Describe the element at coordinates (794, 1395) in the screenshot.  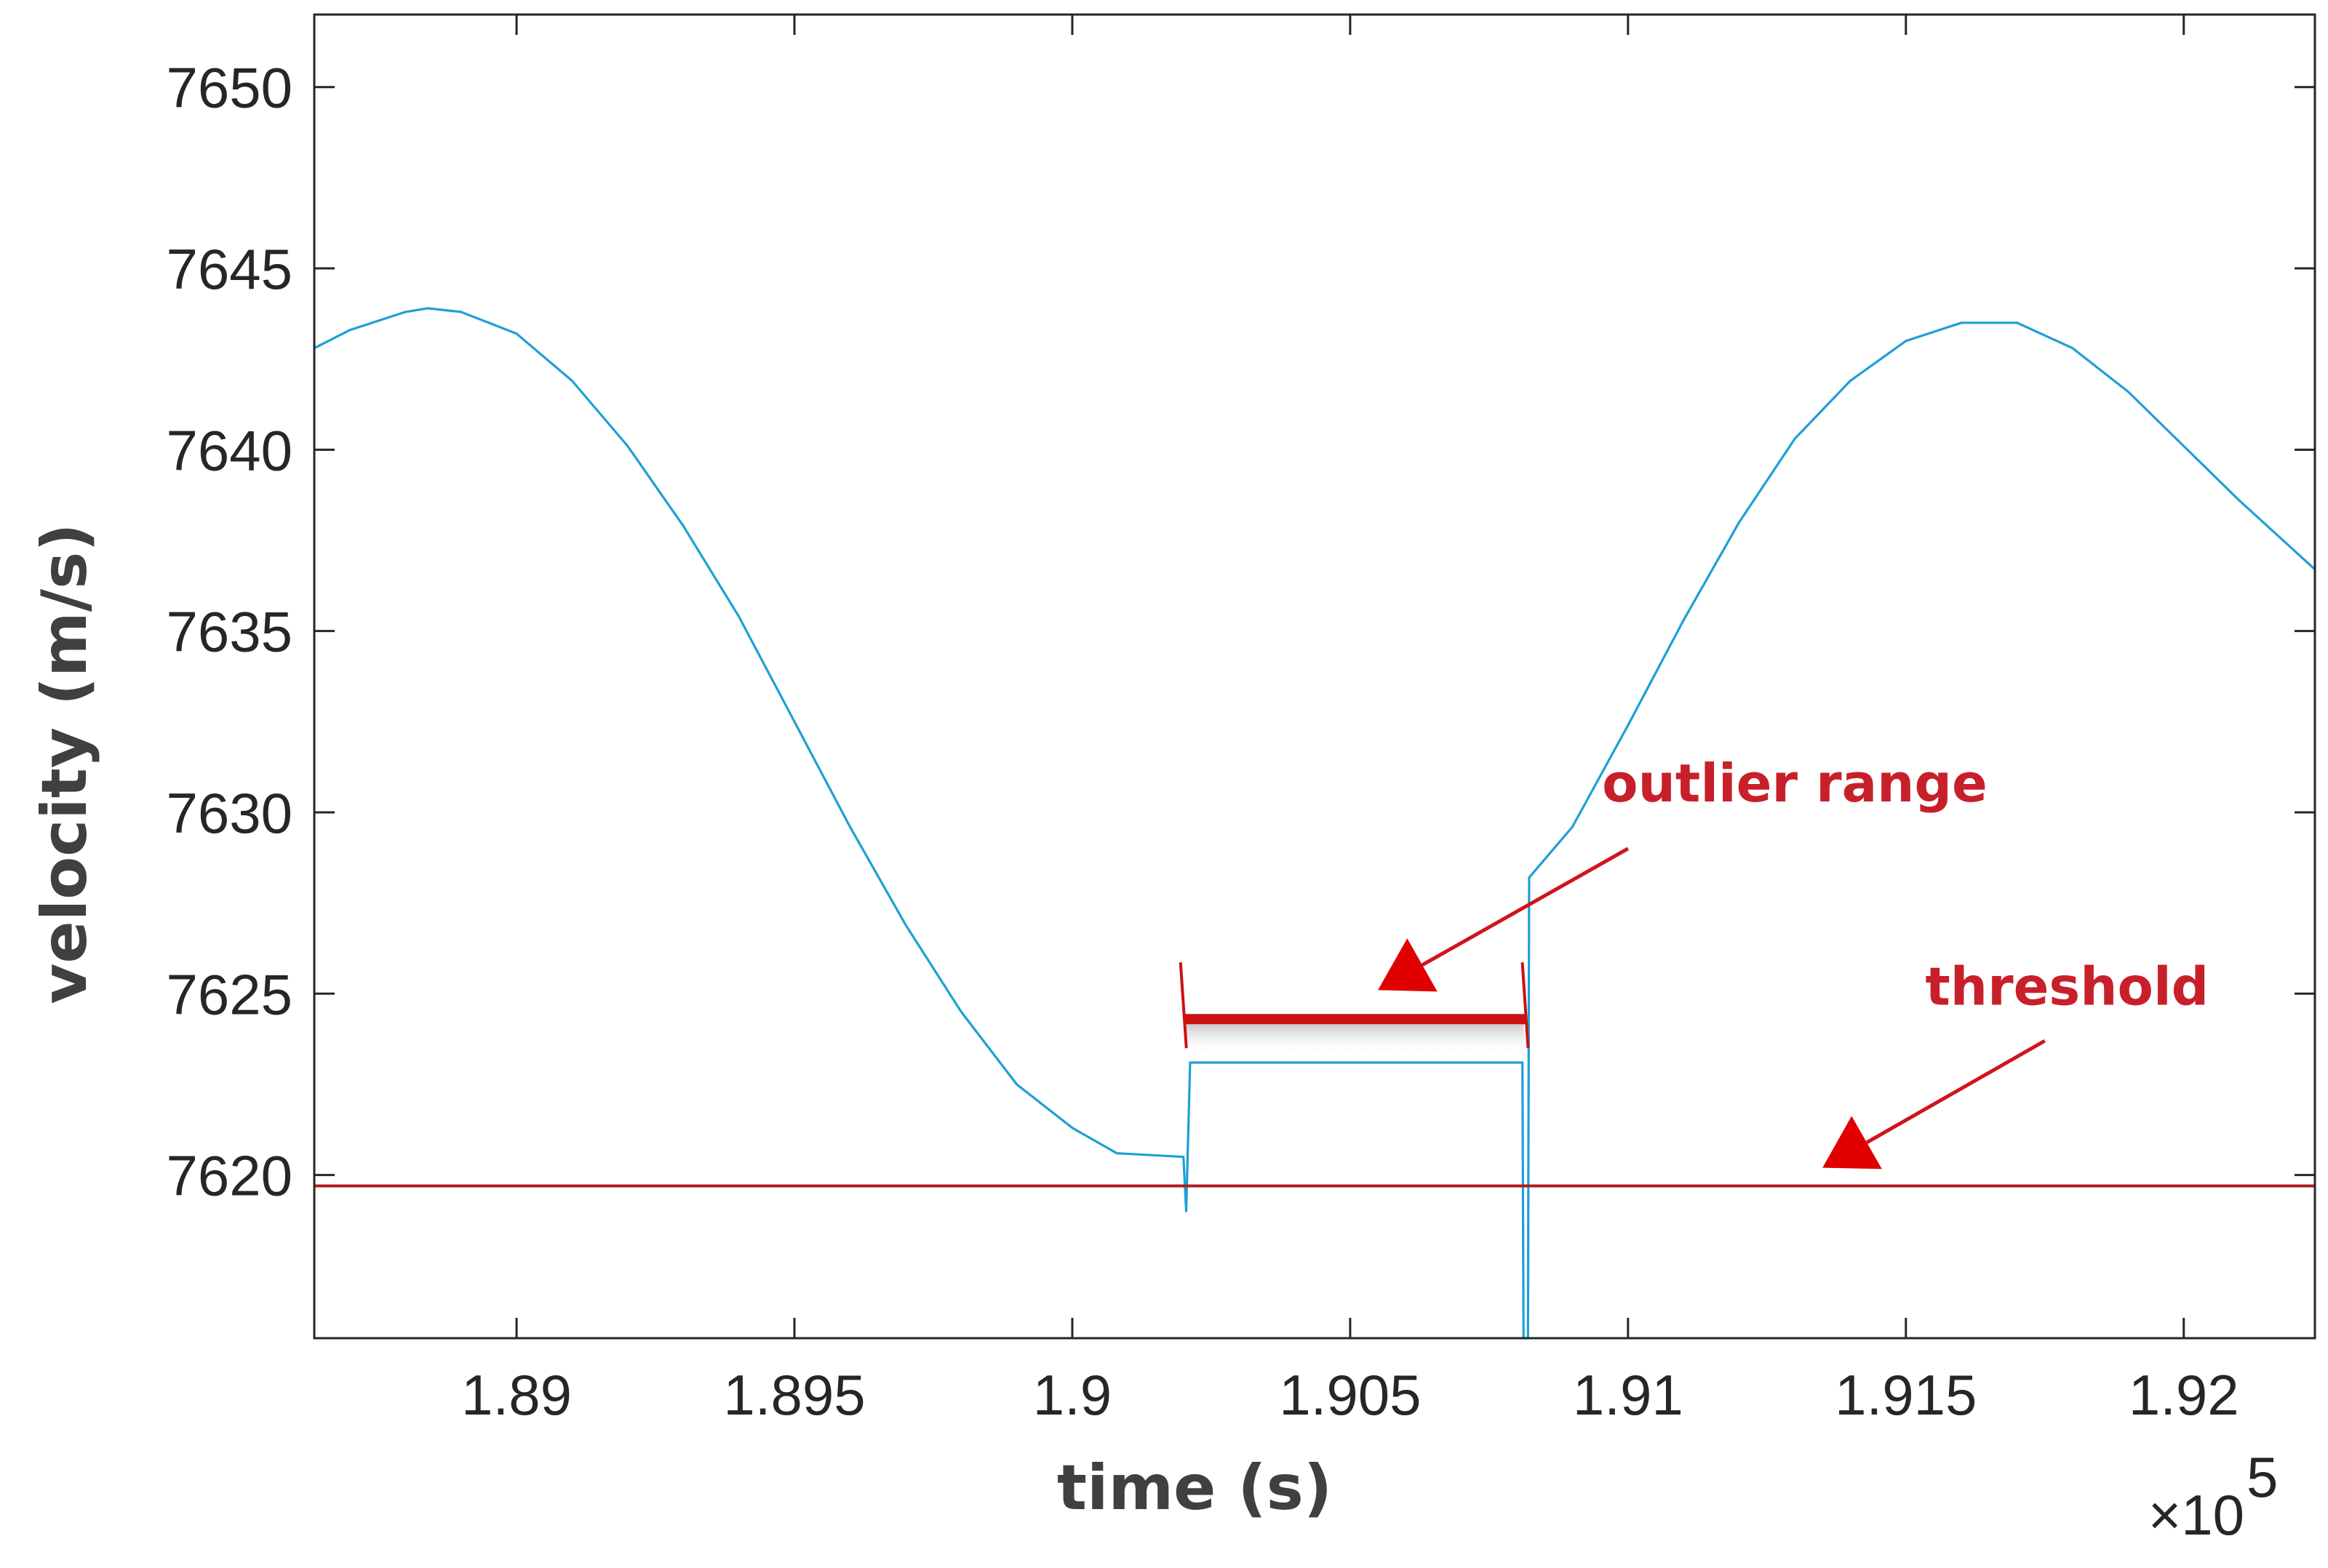
I see `x-tick-label: 1.895` at that location.